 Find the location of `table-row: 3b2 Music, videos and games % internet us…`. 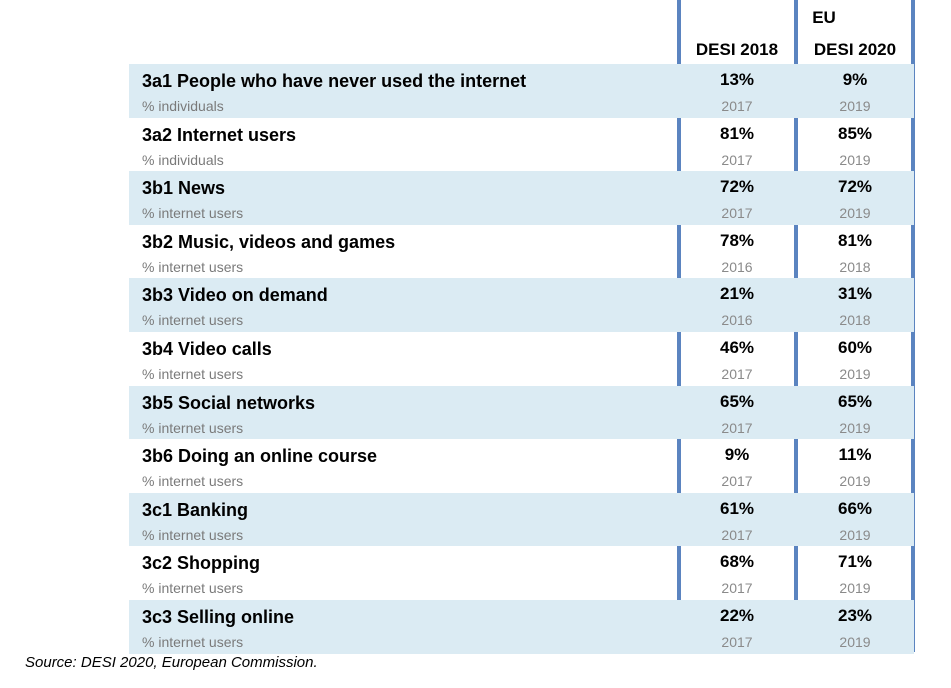

table-row: 3b2 Music, videos and games % internet us… is located at coordinates (521, 252).